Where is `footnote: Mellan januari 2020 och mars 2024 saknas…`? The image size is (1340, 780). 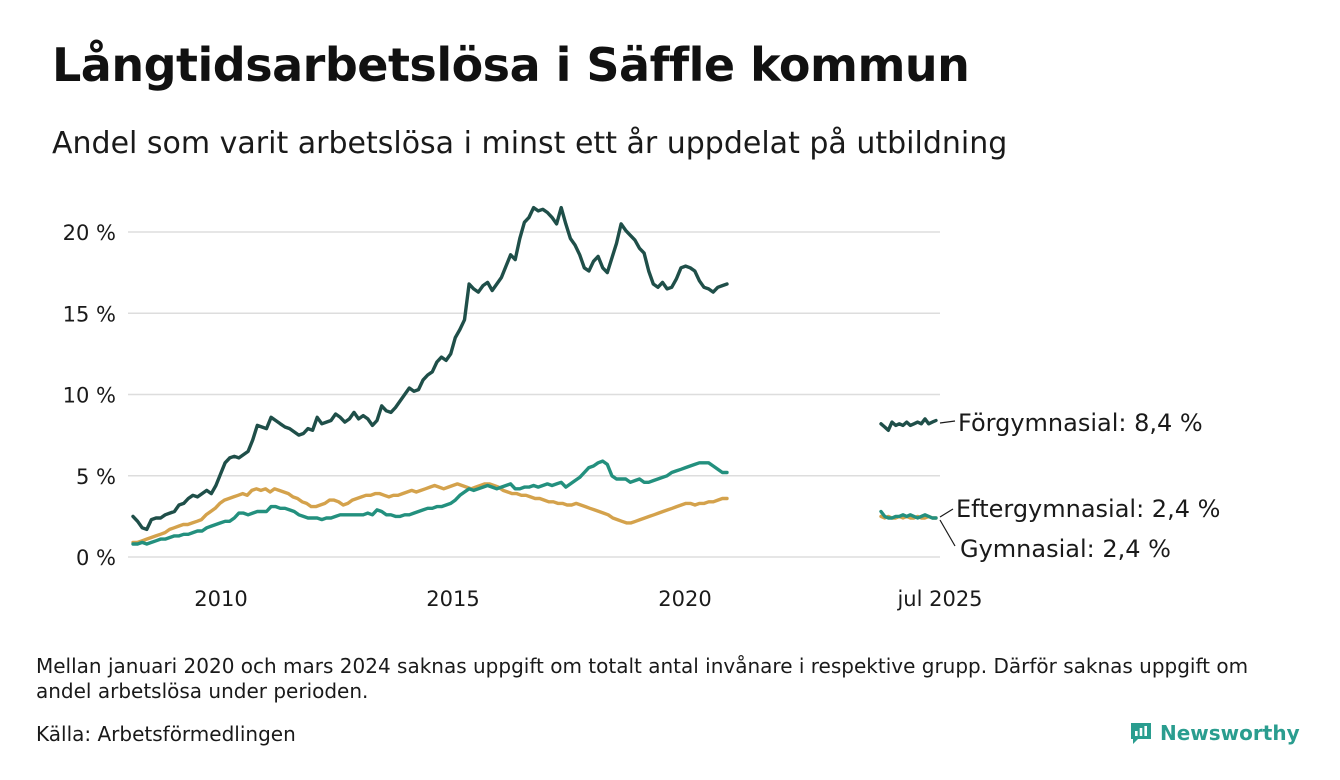
footnote: Mellan januari 2020 och mars 2024 saknas… is located at coordinates (642, 678).